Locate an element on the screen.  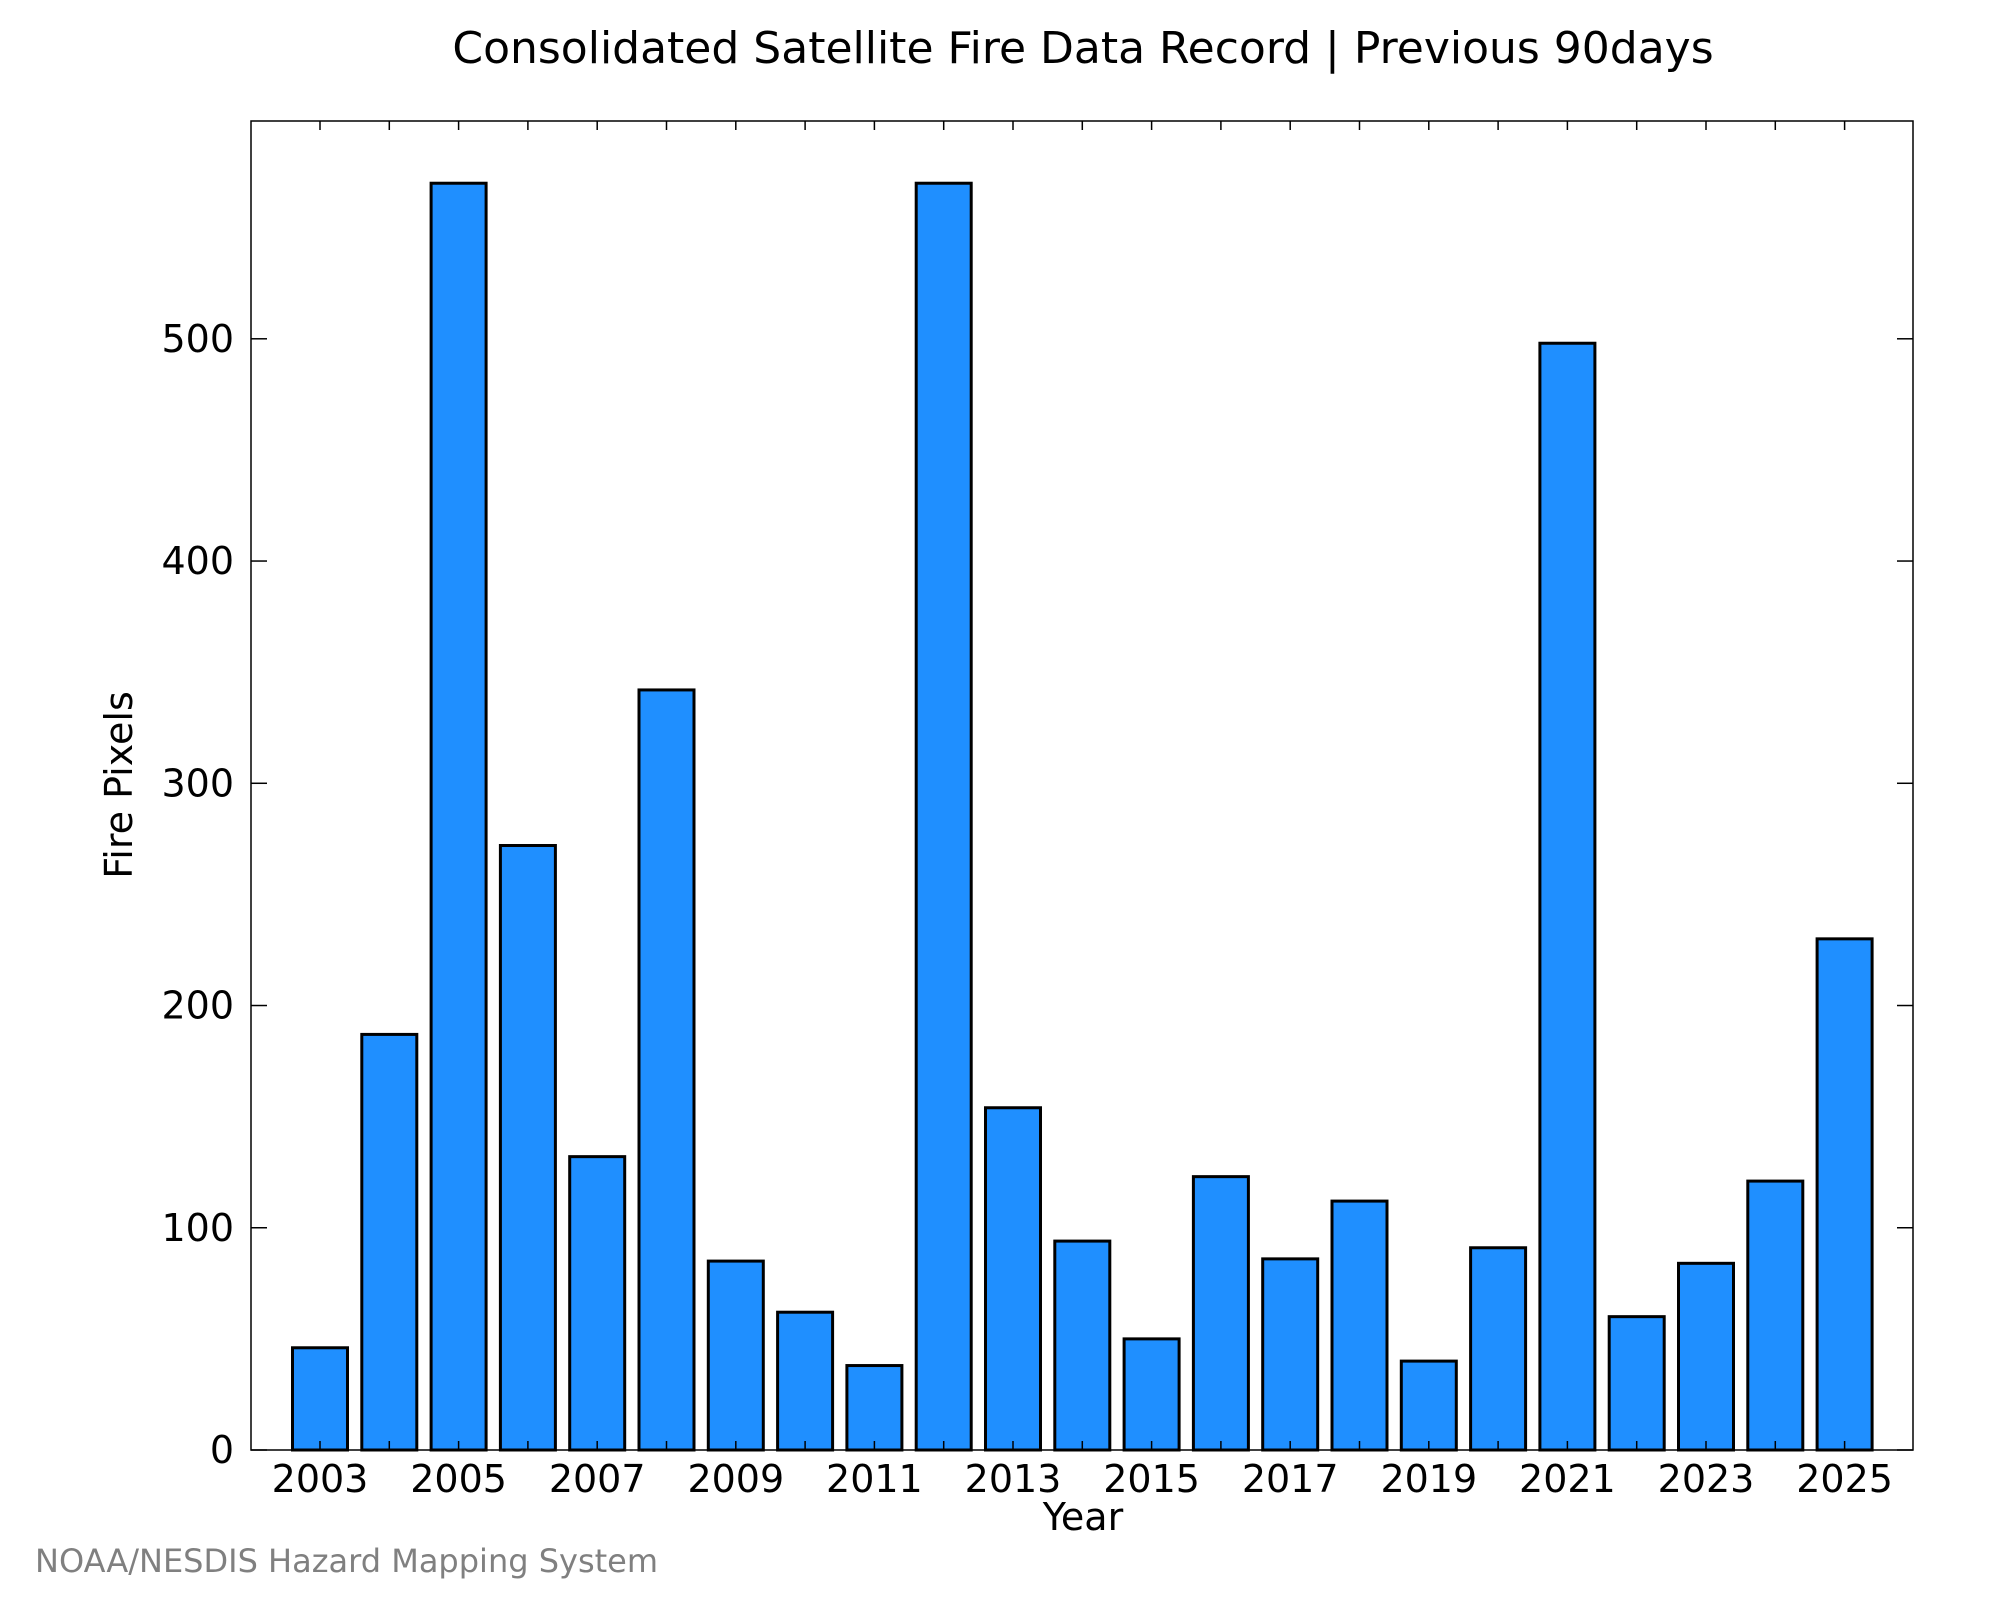
bar-2024 is located at coordinates (1775, 1315).